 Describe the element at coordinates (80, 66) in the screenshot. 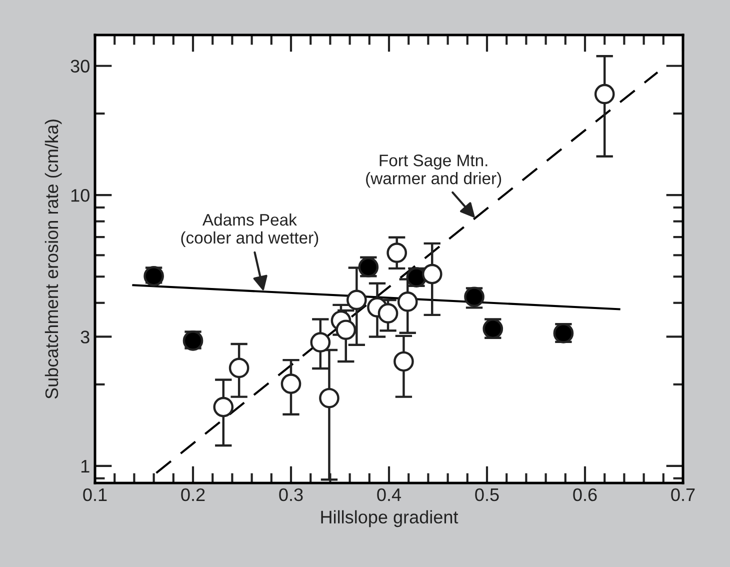

I see `y-tick-label: 30` at that location.